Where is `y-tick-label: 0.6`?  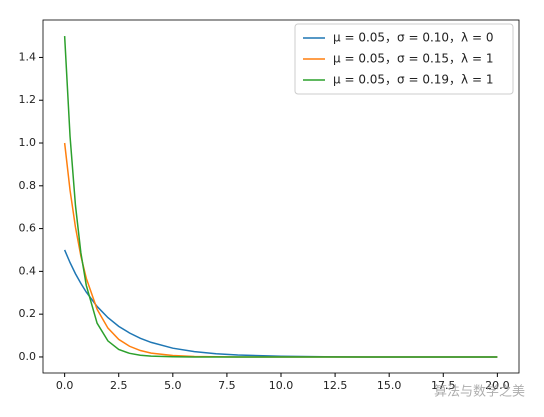
y-tick-label: 0.6 is located at coordinates (28, 228).